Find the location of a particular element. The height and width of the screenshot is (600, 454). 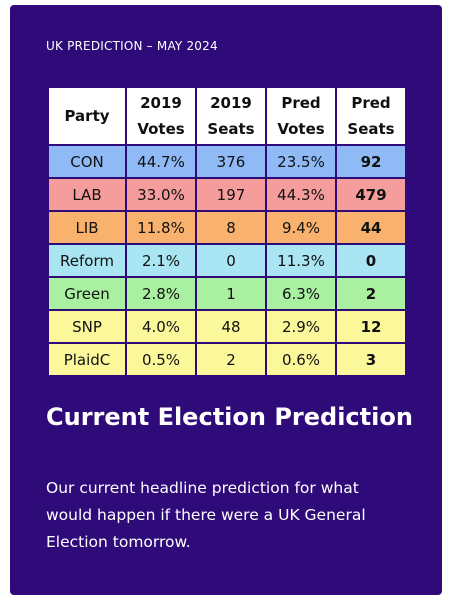

table-cell: Reform is located at coordinates (87, 260).